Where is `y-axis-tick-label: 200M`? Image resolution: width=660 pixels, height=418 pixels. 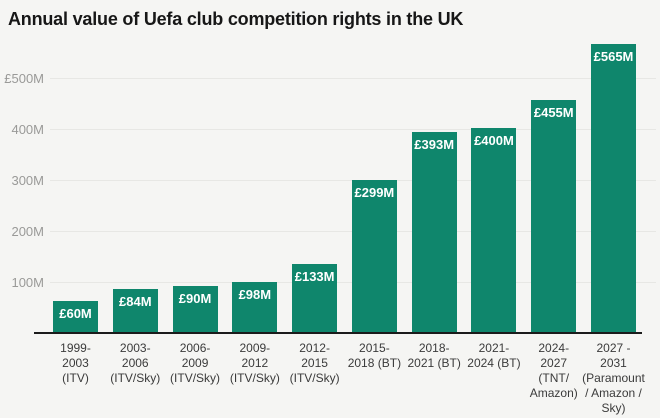
y-axis-tick-label: 200M is located at coordinates (27, 231).